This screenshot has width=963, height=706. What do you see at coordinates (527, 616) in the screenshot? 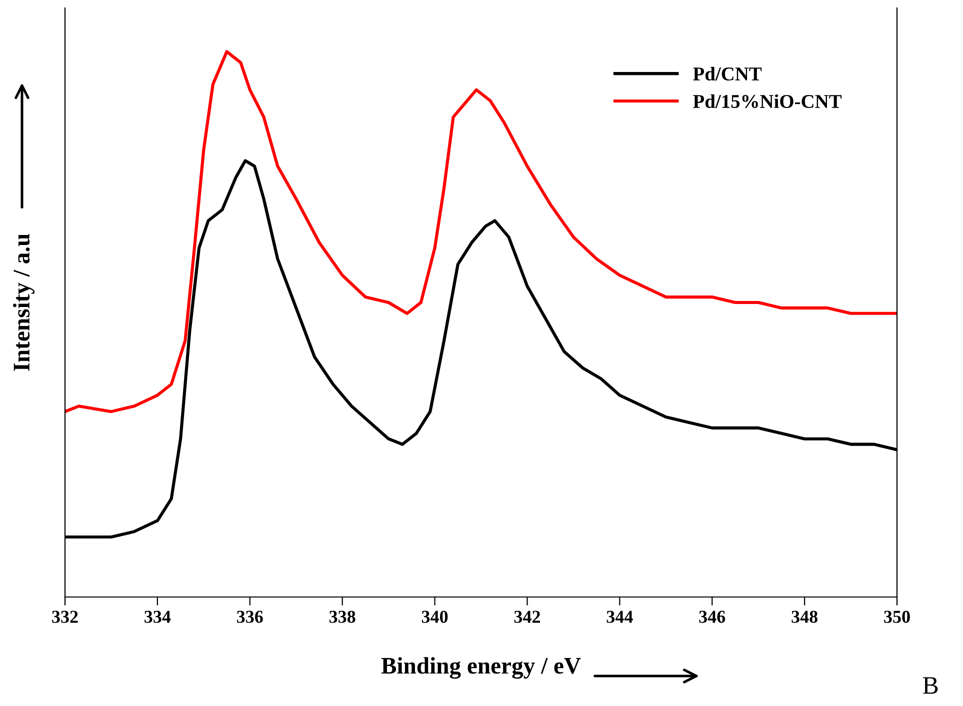
I see `x-tick-label: 342` at bounding box center [527, 616].